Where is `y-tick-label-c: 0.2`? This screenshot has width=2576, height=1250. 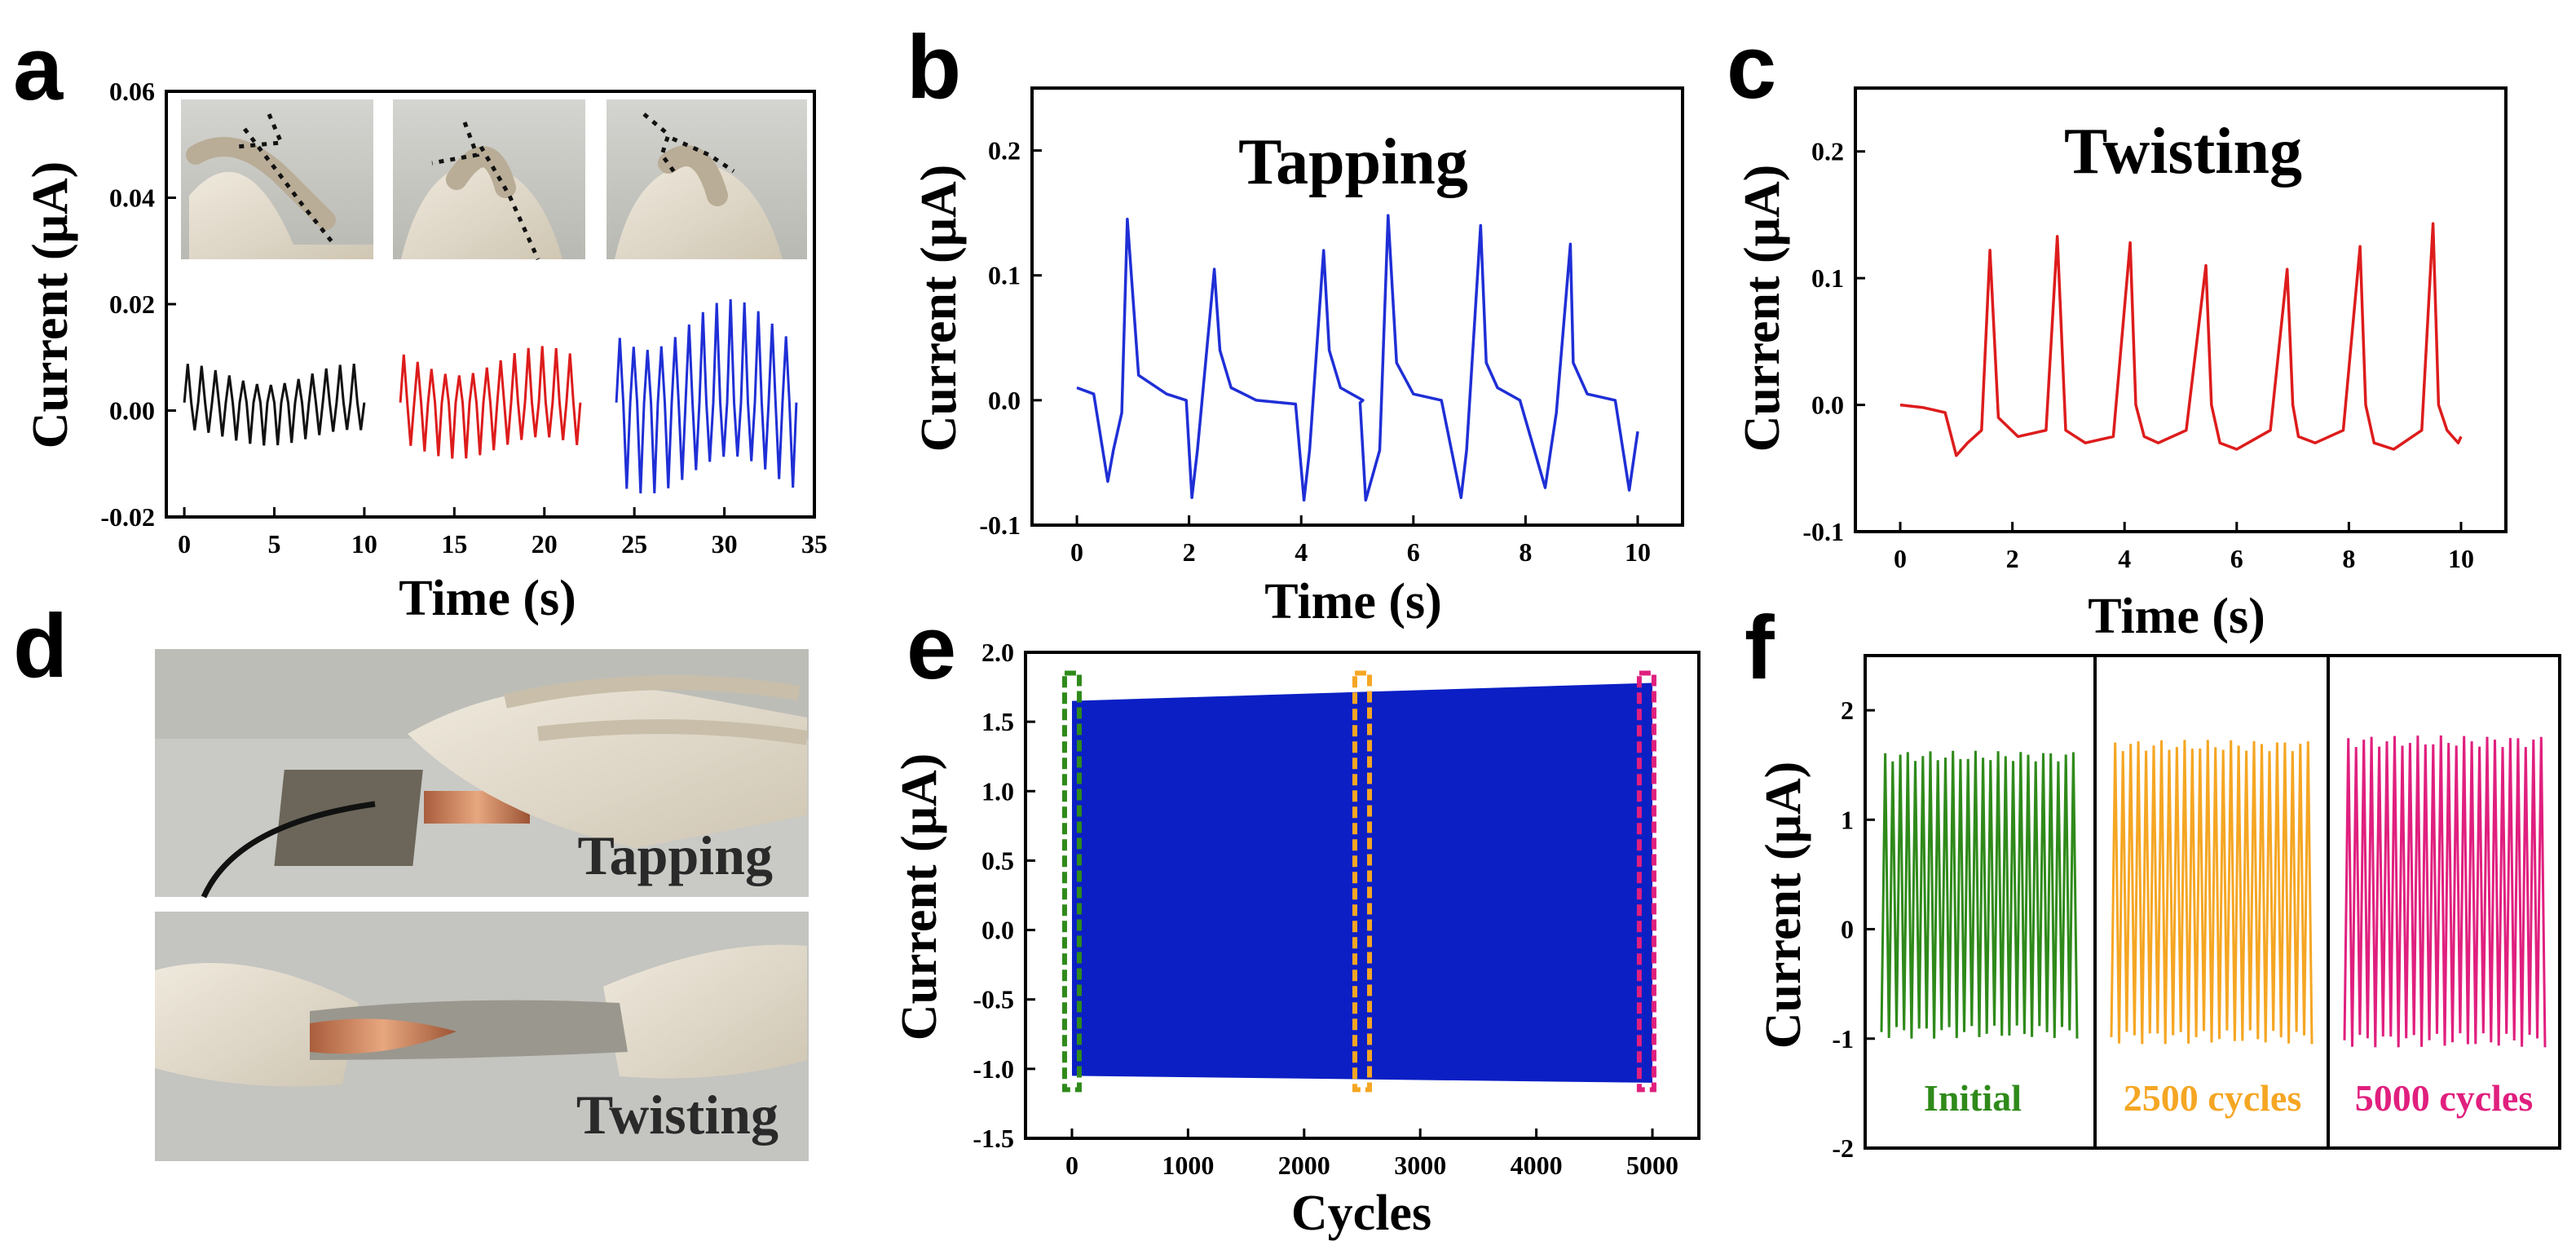 y-tick-label-c: 0.2 is located at coordinates (1827, 151).